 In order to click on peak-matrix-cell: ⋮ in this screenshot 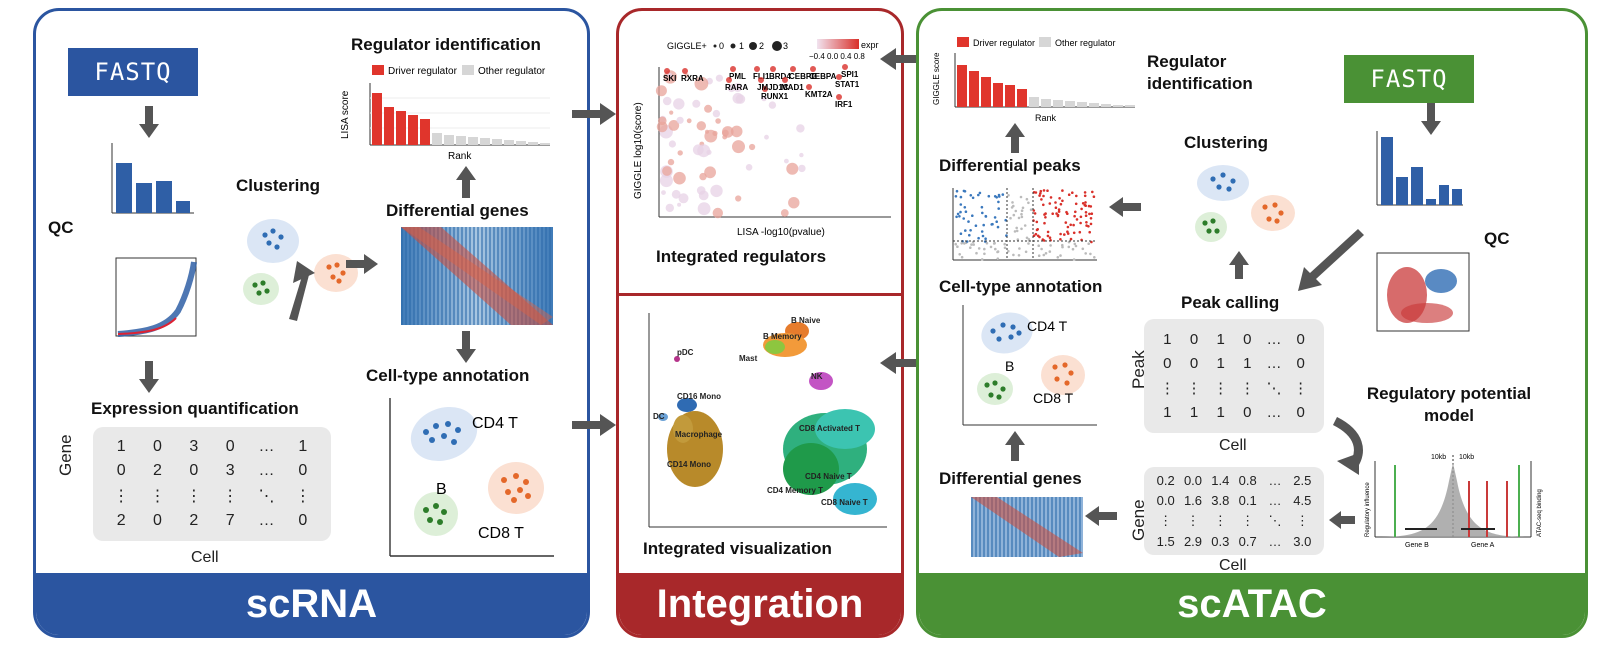, I will do `click(1301, 389)`.